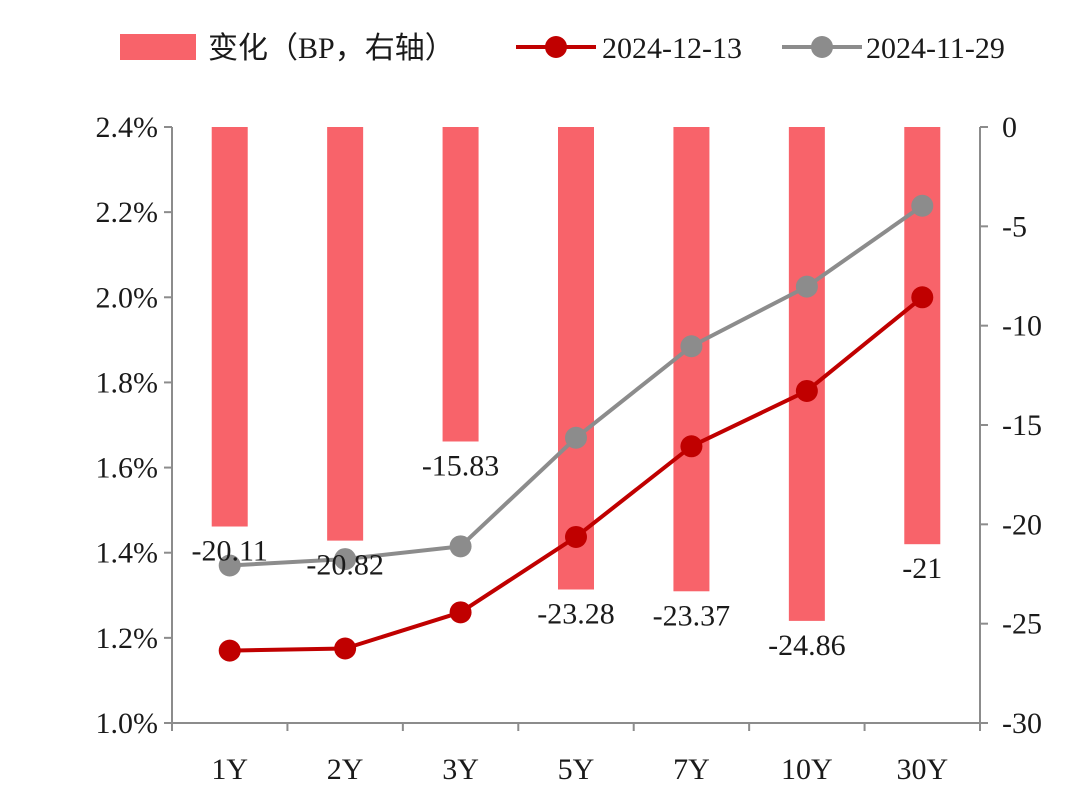 This screenshot has height=793, width=1080. What do you see at coordinates (1022, 326) in the screenshot?
I see `right-tick-label: -10` at bounding box center [1022, 326].